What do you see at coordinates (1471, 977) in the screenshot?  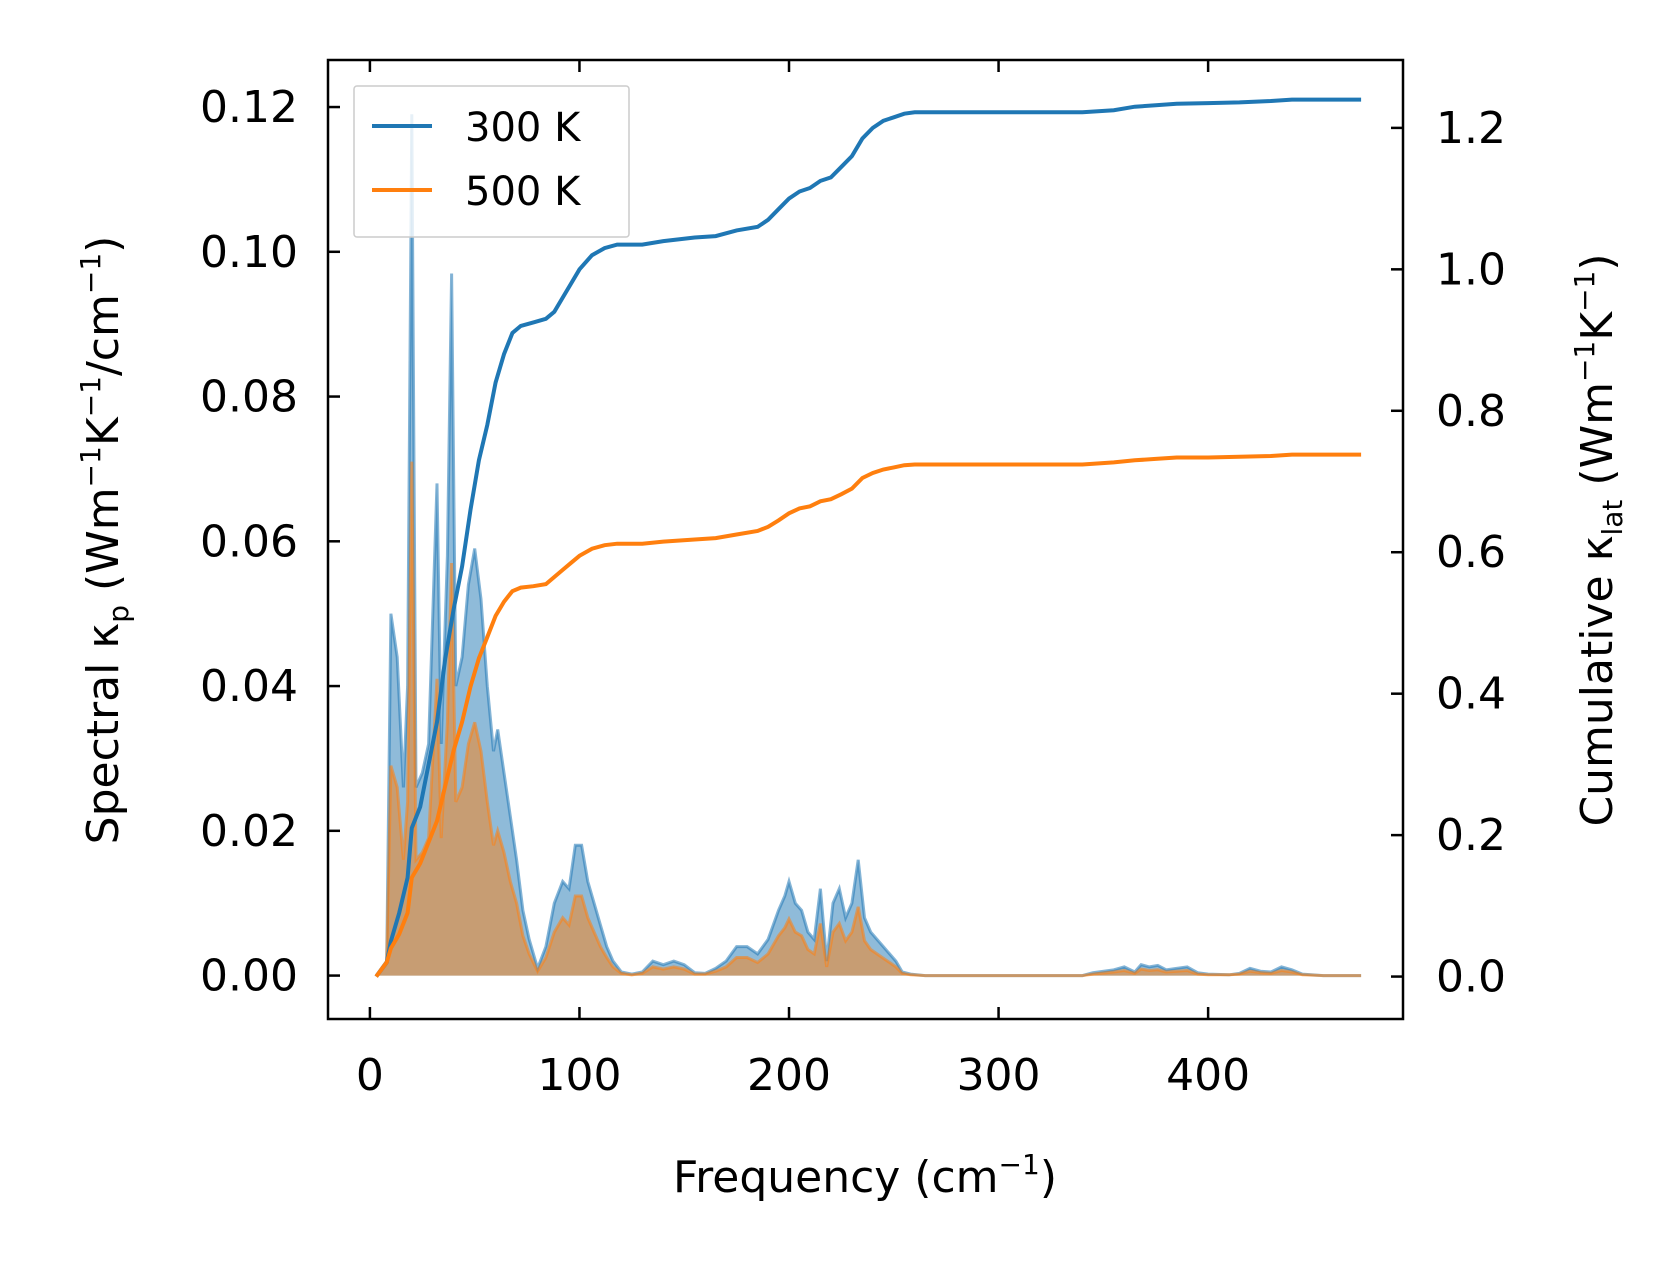 I see `right-y-tick-label: 0.0` at bounding box center [1471, 977].